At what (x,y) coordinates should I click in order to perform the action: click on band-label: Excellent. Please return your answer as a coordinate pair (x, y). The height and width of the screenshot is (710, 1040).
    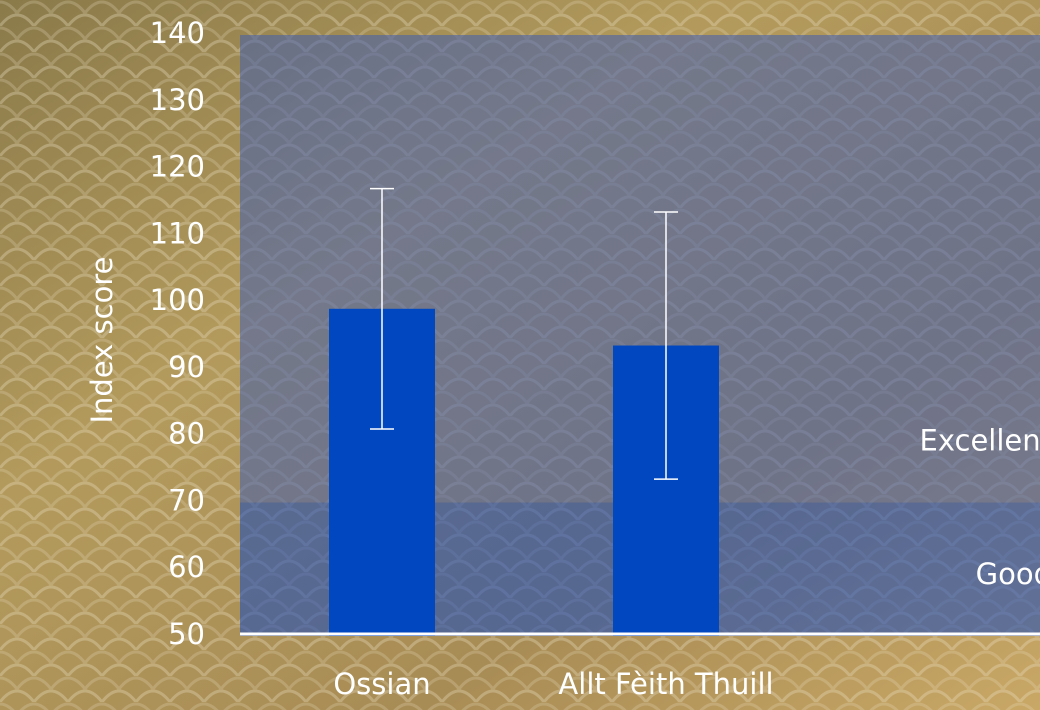
    Looking at the image, I should click on (980, 440).